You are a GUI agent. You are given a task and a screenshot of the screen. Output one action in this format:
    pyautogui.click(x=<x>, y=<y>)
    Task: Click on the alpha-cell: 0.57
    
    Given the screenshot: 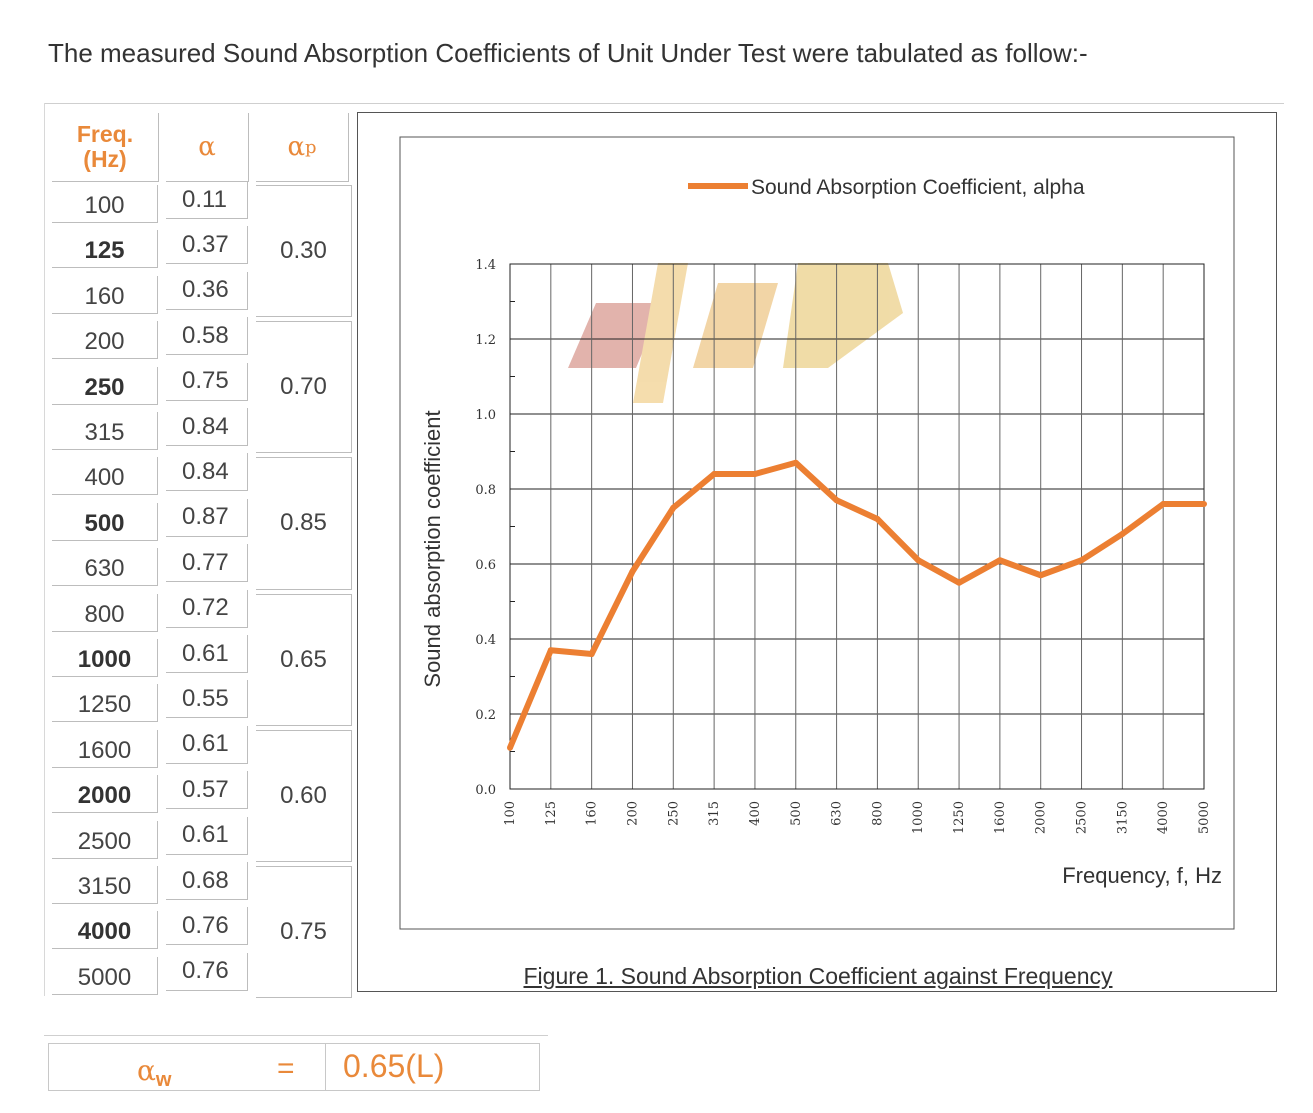 What is the action you would take?
    pyautogui.click(x=207, y=790)
    